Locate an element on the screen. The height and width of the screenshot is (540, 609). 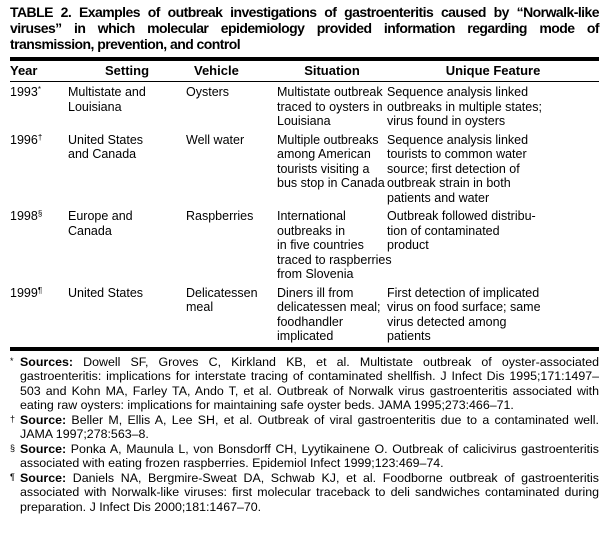
cell-line: Multistate outbreak is located at coordinates (330, 92).